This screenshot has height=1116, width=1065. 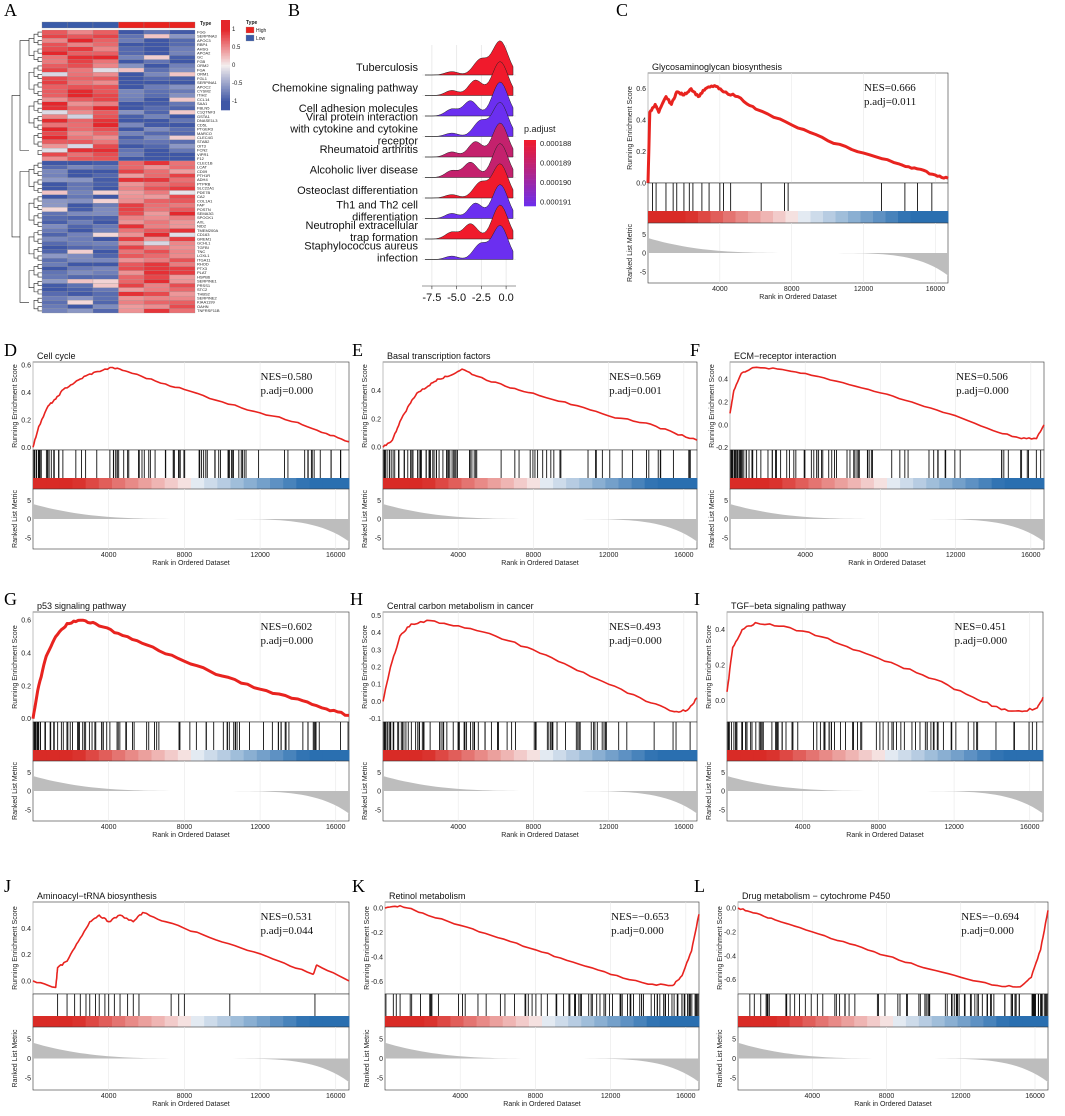 What do you see at coordinates (200, 57) in the screenshot?
I see `gene-label: GC` at bounding box center [200, 57].